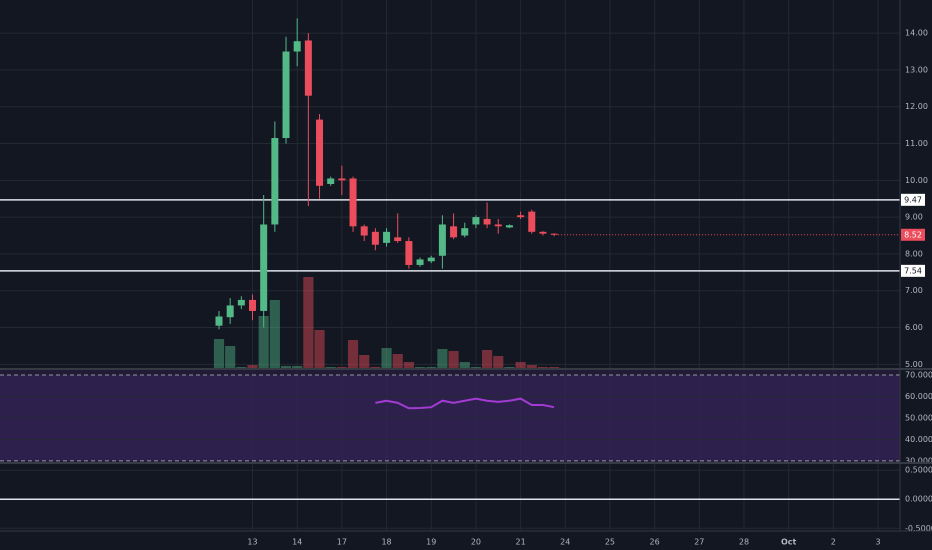  What do you see at coordinates (610, 542) in the screenshot?
I see `x-tick-label: 25` at bounding box center [610, 542].